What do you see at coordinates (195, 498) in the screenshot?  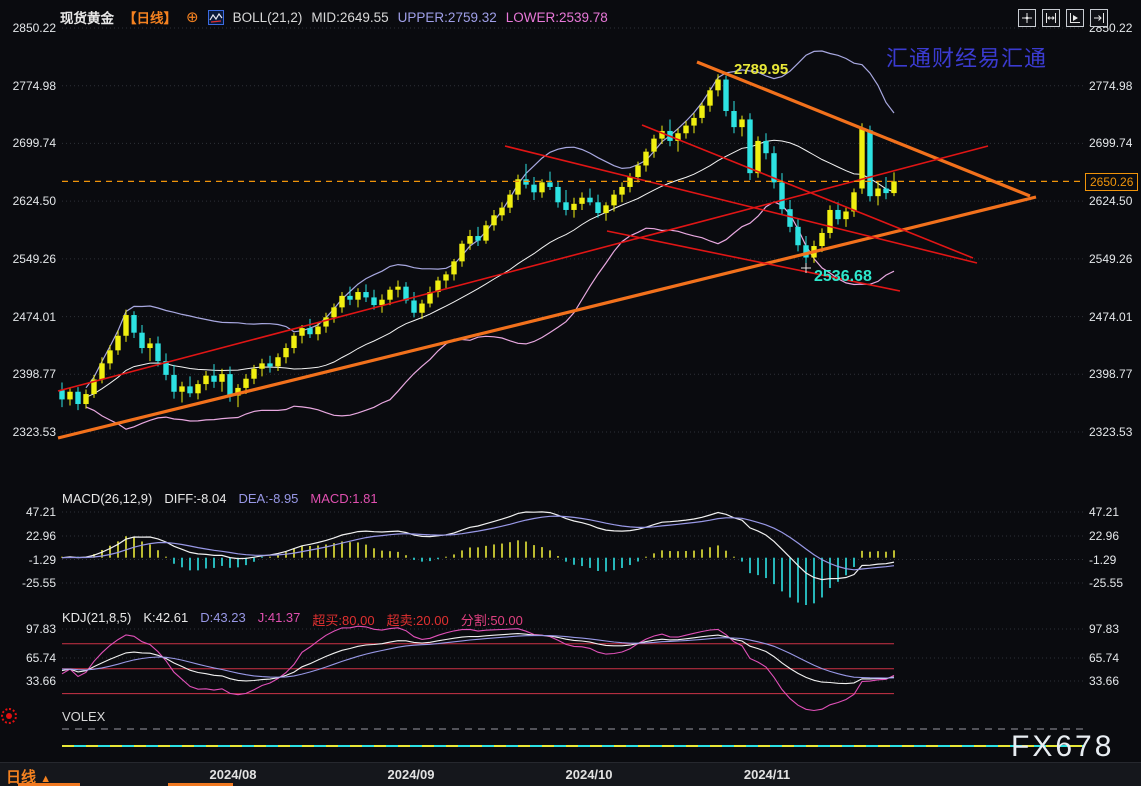 I see `macd-diff-value: DIFF:-8.04` at bounding box center [195, 498].